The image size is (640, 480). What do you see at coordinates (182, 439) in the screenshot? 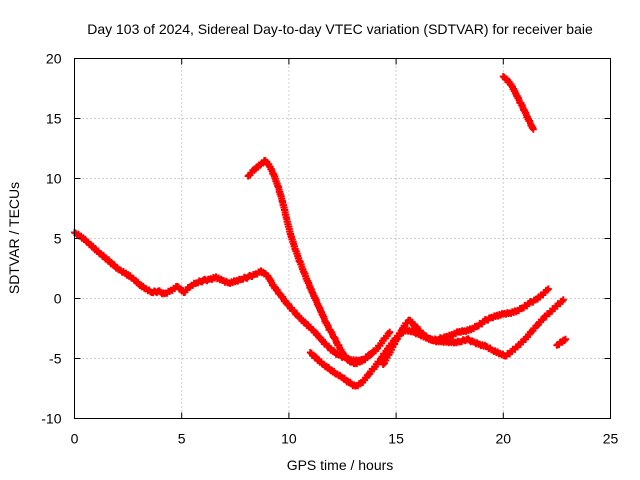
I see `x-tick-label: 5` at bounding box center [182, 439].